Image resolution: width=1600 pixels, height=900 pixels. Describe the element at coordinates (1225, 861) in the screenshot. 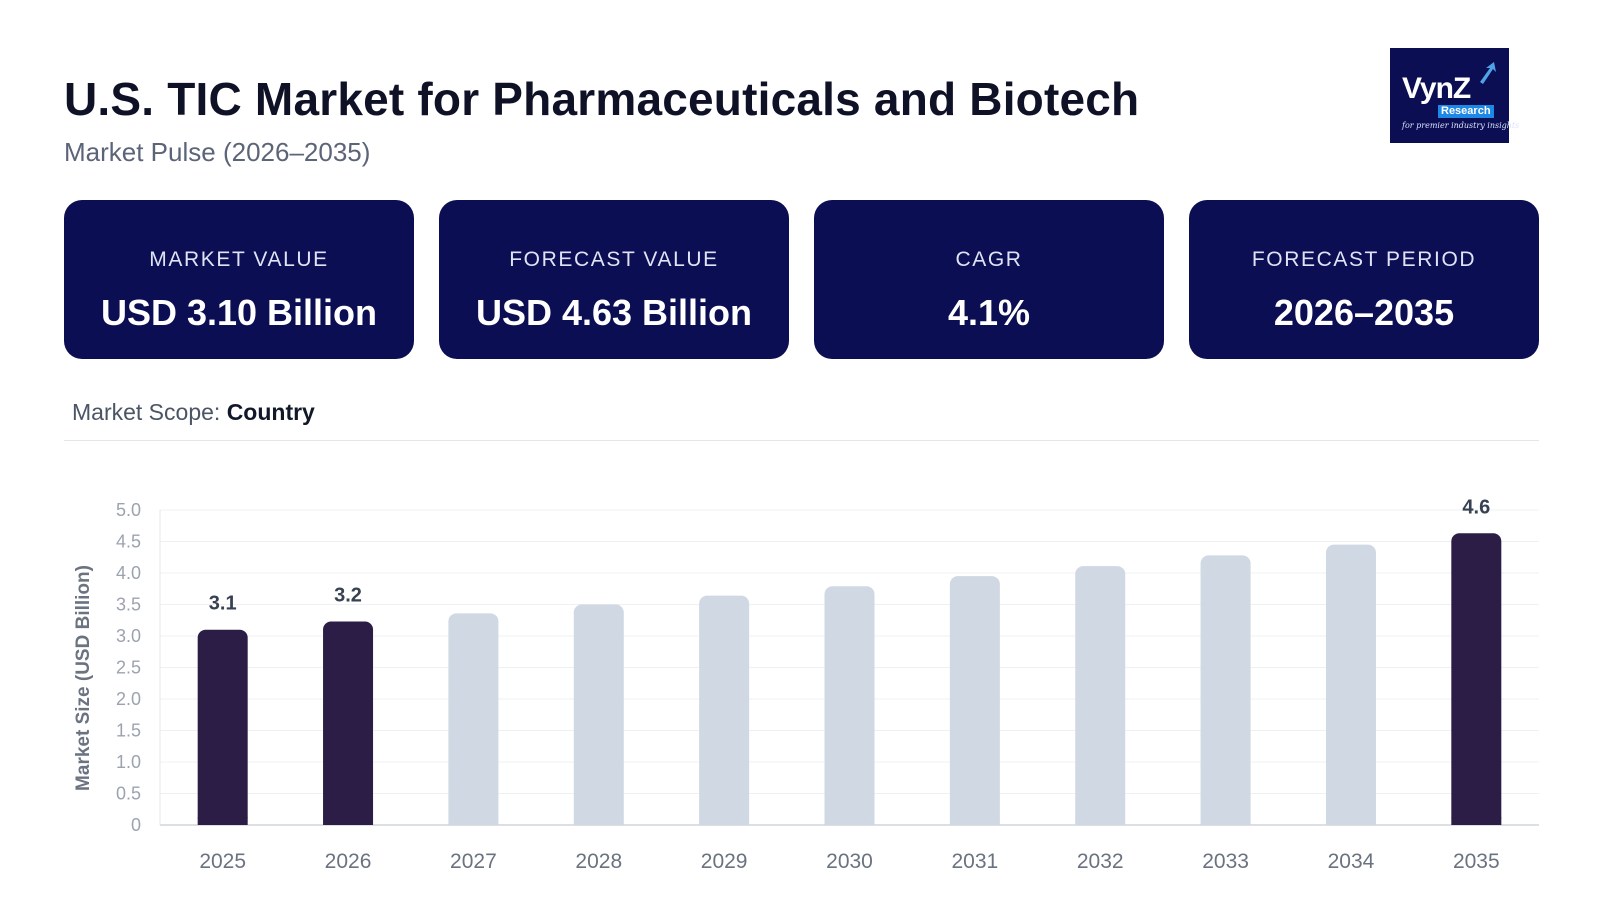

I see `x-tick-label: 2033` at that location.